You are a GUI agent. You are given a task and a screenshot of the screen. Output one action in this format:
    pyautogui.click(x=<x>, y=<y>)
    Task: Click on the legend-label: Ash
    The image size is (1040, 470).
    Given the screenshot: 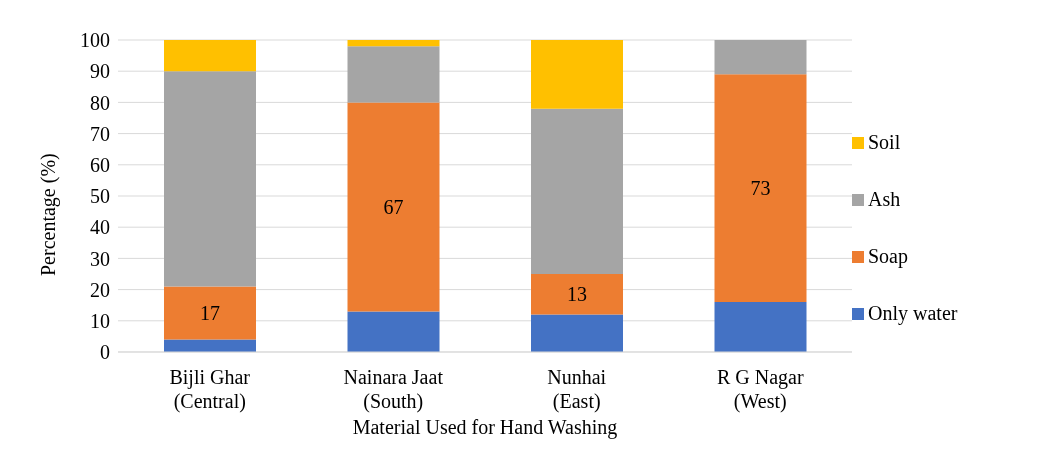 What is the action you would take?
    pyautogui.click(x=884, y=199)
    